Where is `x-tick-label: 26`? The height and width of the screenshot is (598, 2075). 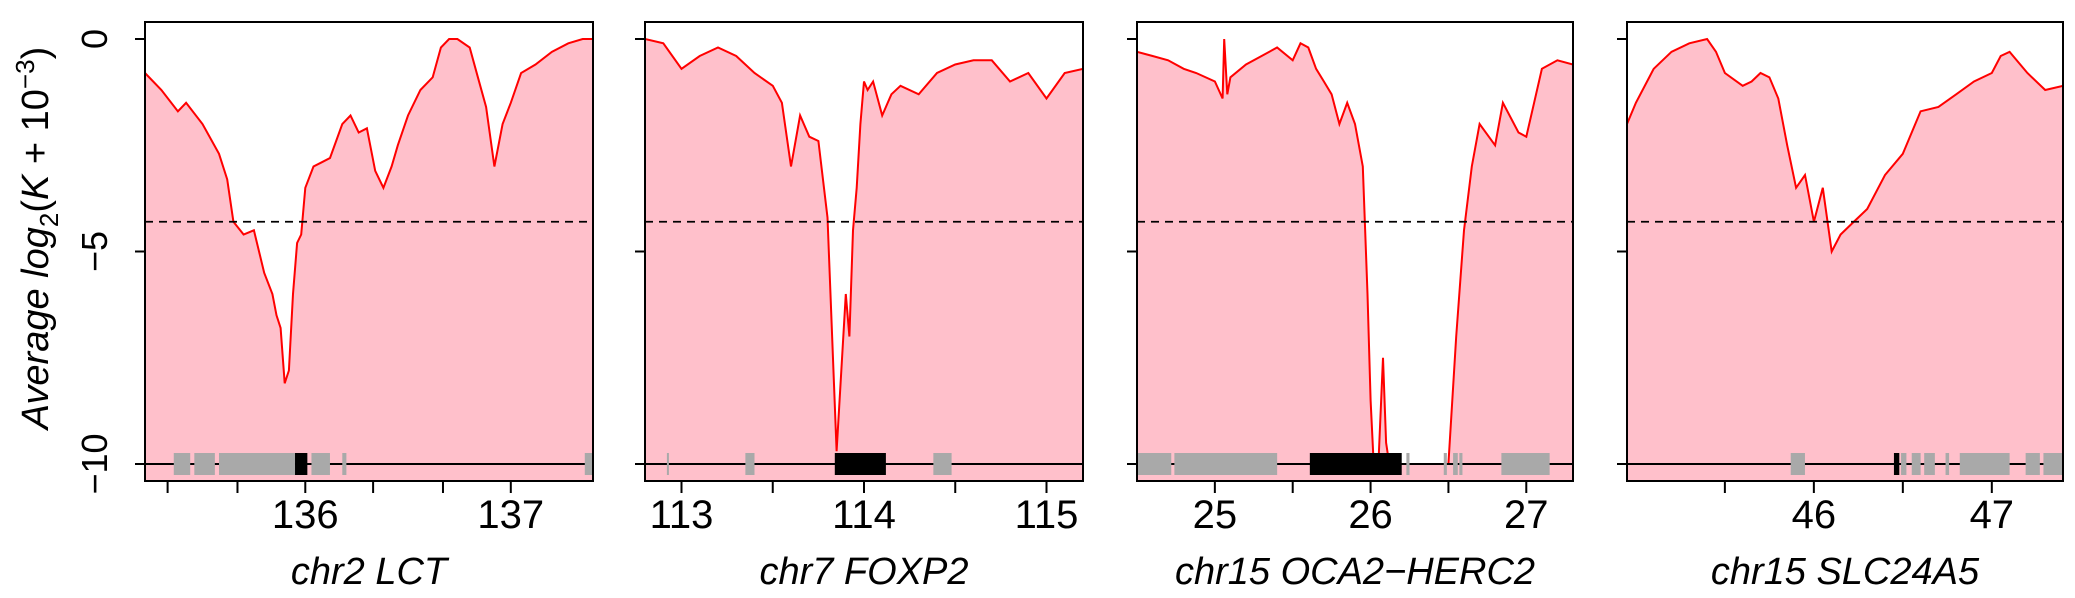 x-tick-label: 26 is located at coordinates (1370, 515).